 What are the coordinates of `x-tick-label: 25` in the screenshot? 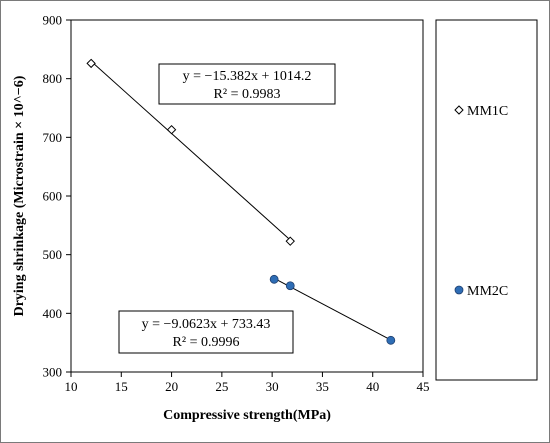 It's located at (221, 386).